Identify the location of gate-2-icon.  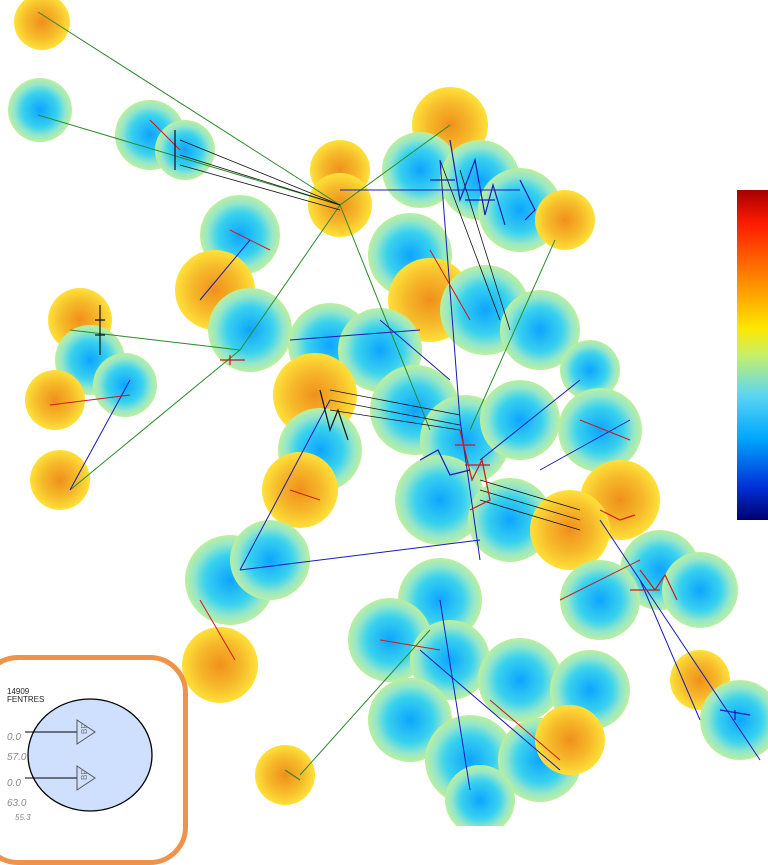
(86, 778).